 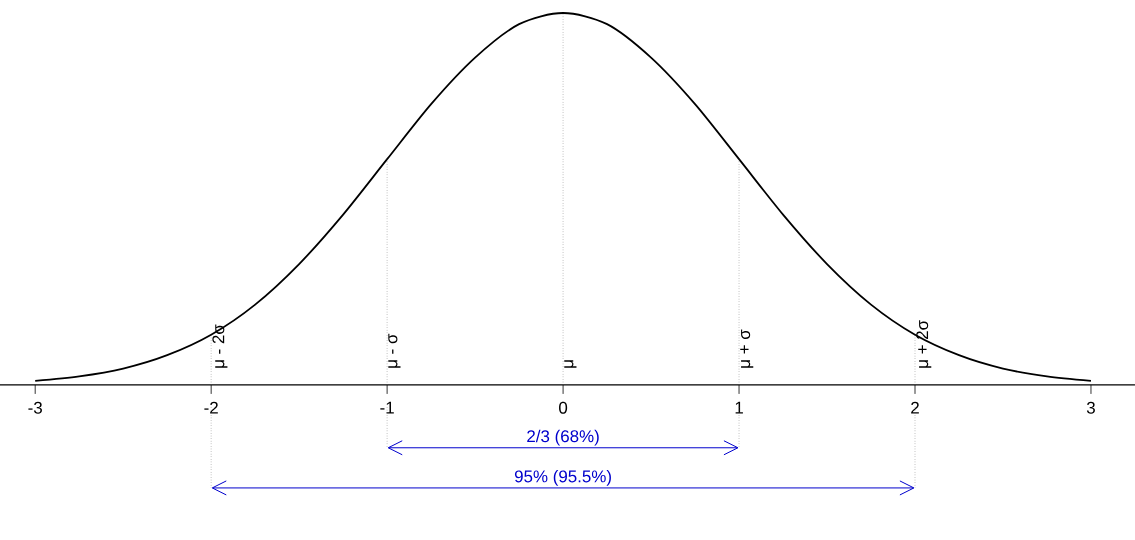 I want to click on x-tick-label: -1, so click(x=387, y=407).